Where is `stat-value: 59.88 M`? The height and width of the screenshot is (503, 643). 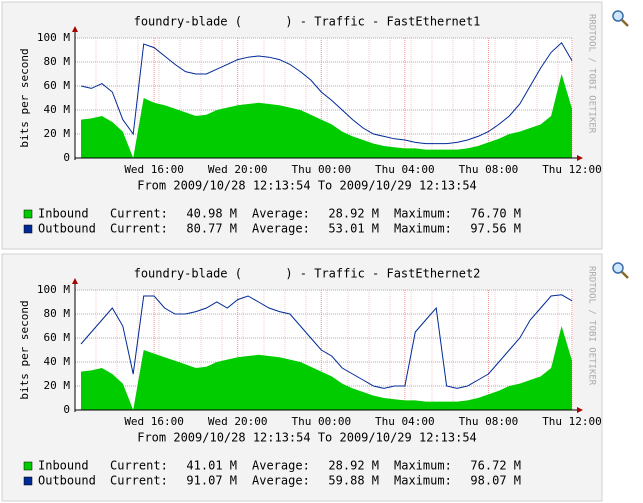
stat-value: 59.88 M is located at coordinates (353, 481).